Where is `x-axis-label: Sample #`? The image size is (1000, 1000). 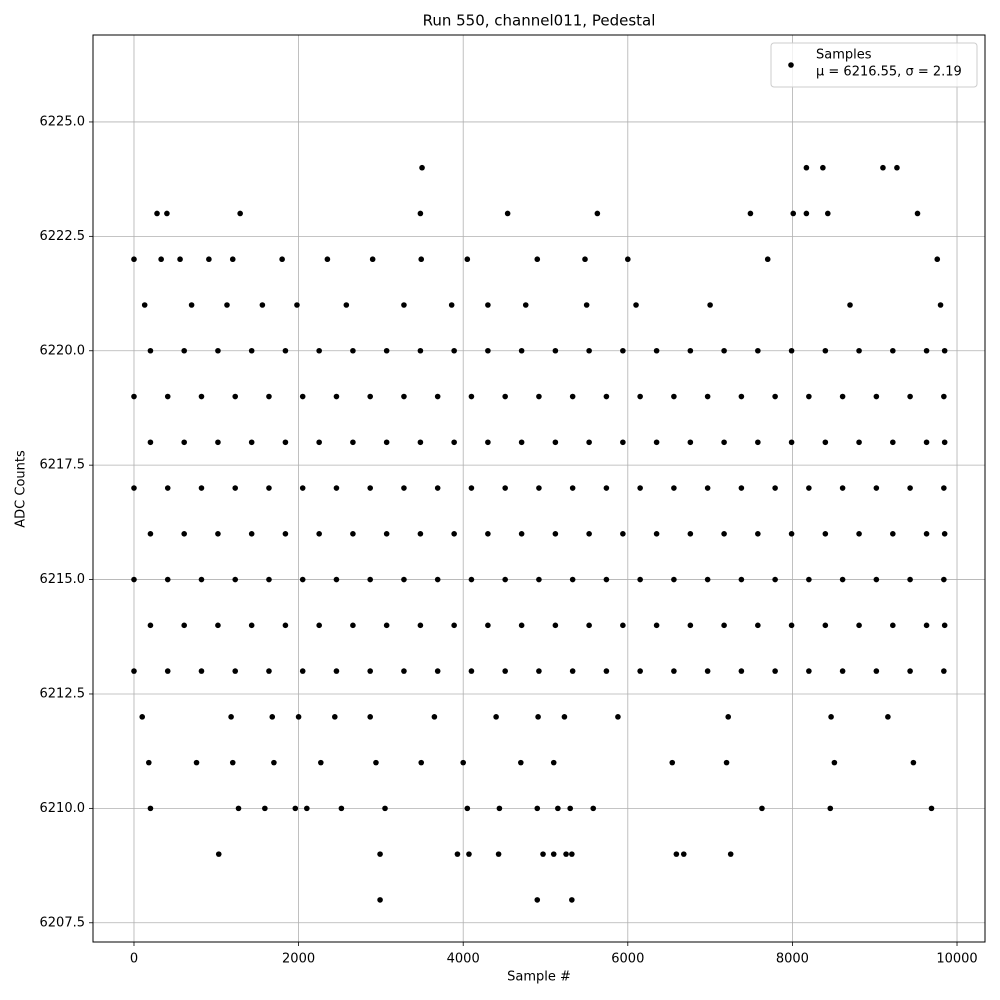
x-axis-label: Sample # is located at coordinates (539, 977).